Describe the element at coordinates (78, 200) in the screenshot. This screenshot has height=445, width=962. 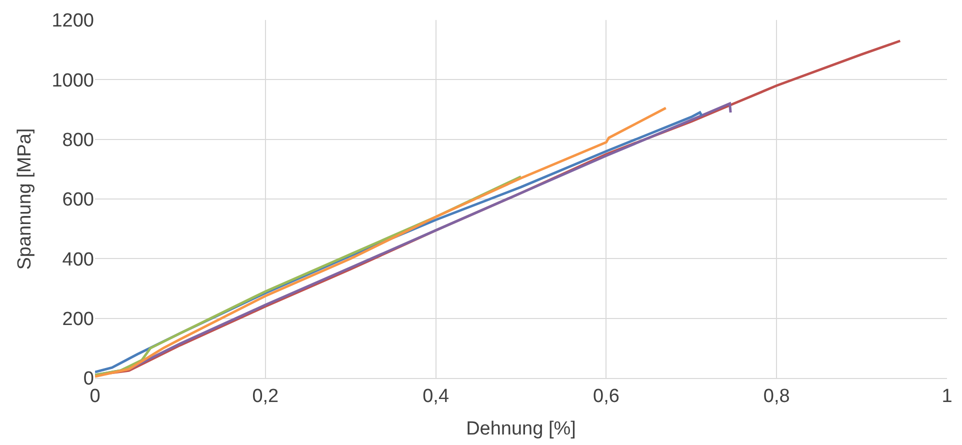
I see `y-tick-label: 600` at that location.